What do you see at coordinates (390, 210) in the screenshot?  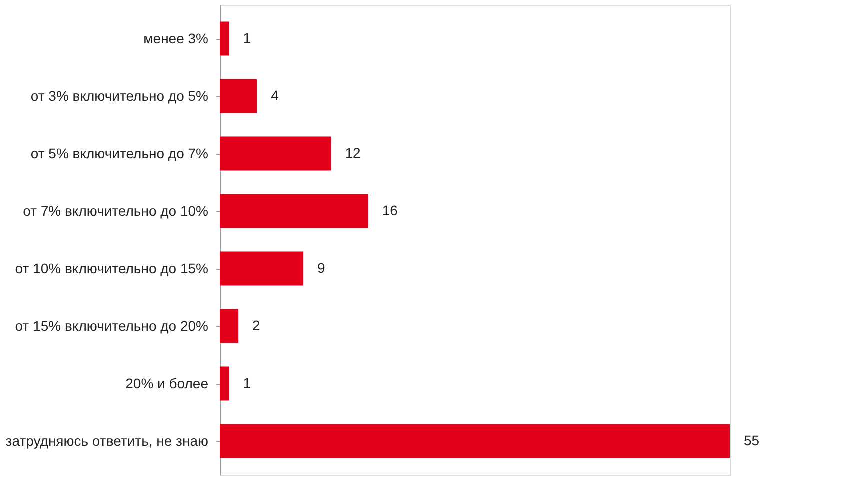 I see `data-label: 16` at bounding box center [390, 210].